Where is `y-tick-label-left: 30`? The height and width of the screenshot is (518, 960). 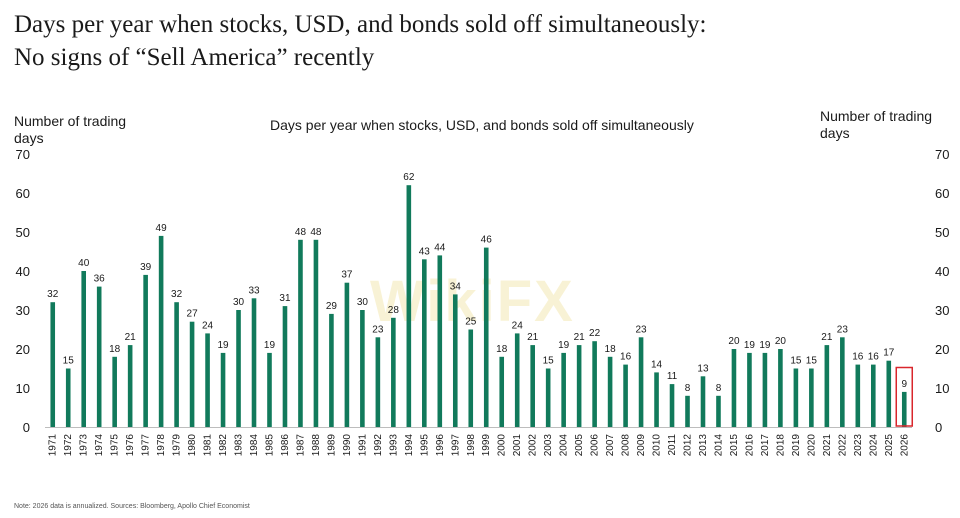 y-tick-label-left: 30 is located at coordinates (23, 310).